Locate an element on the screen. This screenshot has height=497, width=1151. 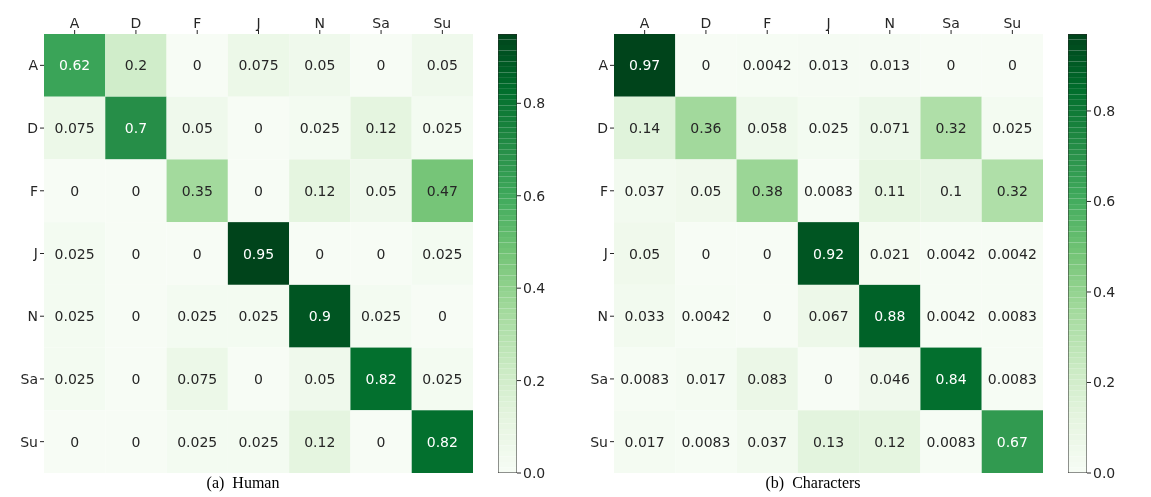
text: (b) Characters is located at coordinates (813, 483).